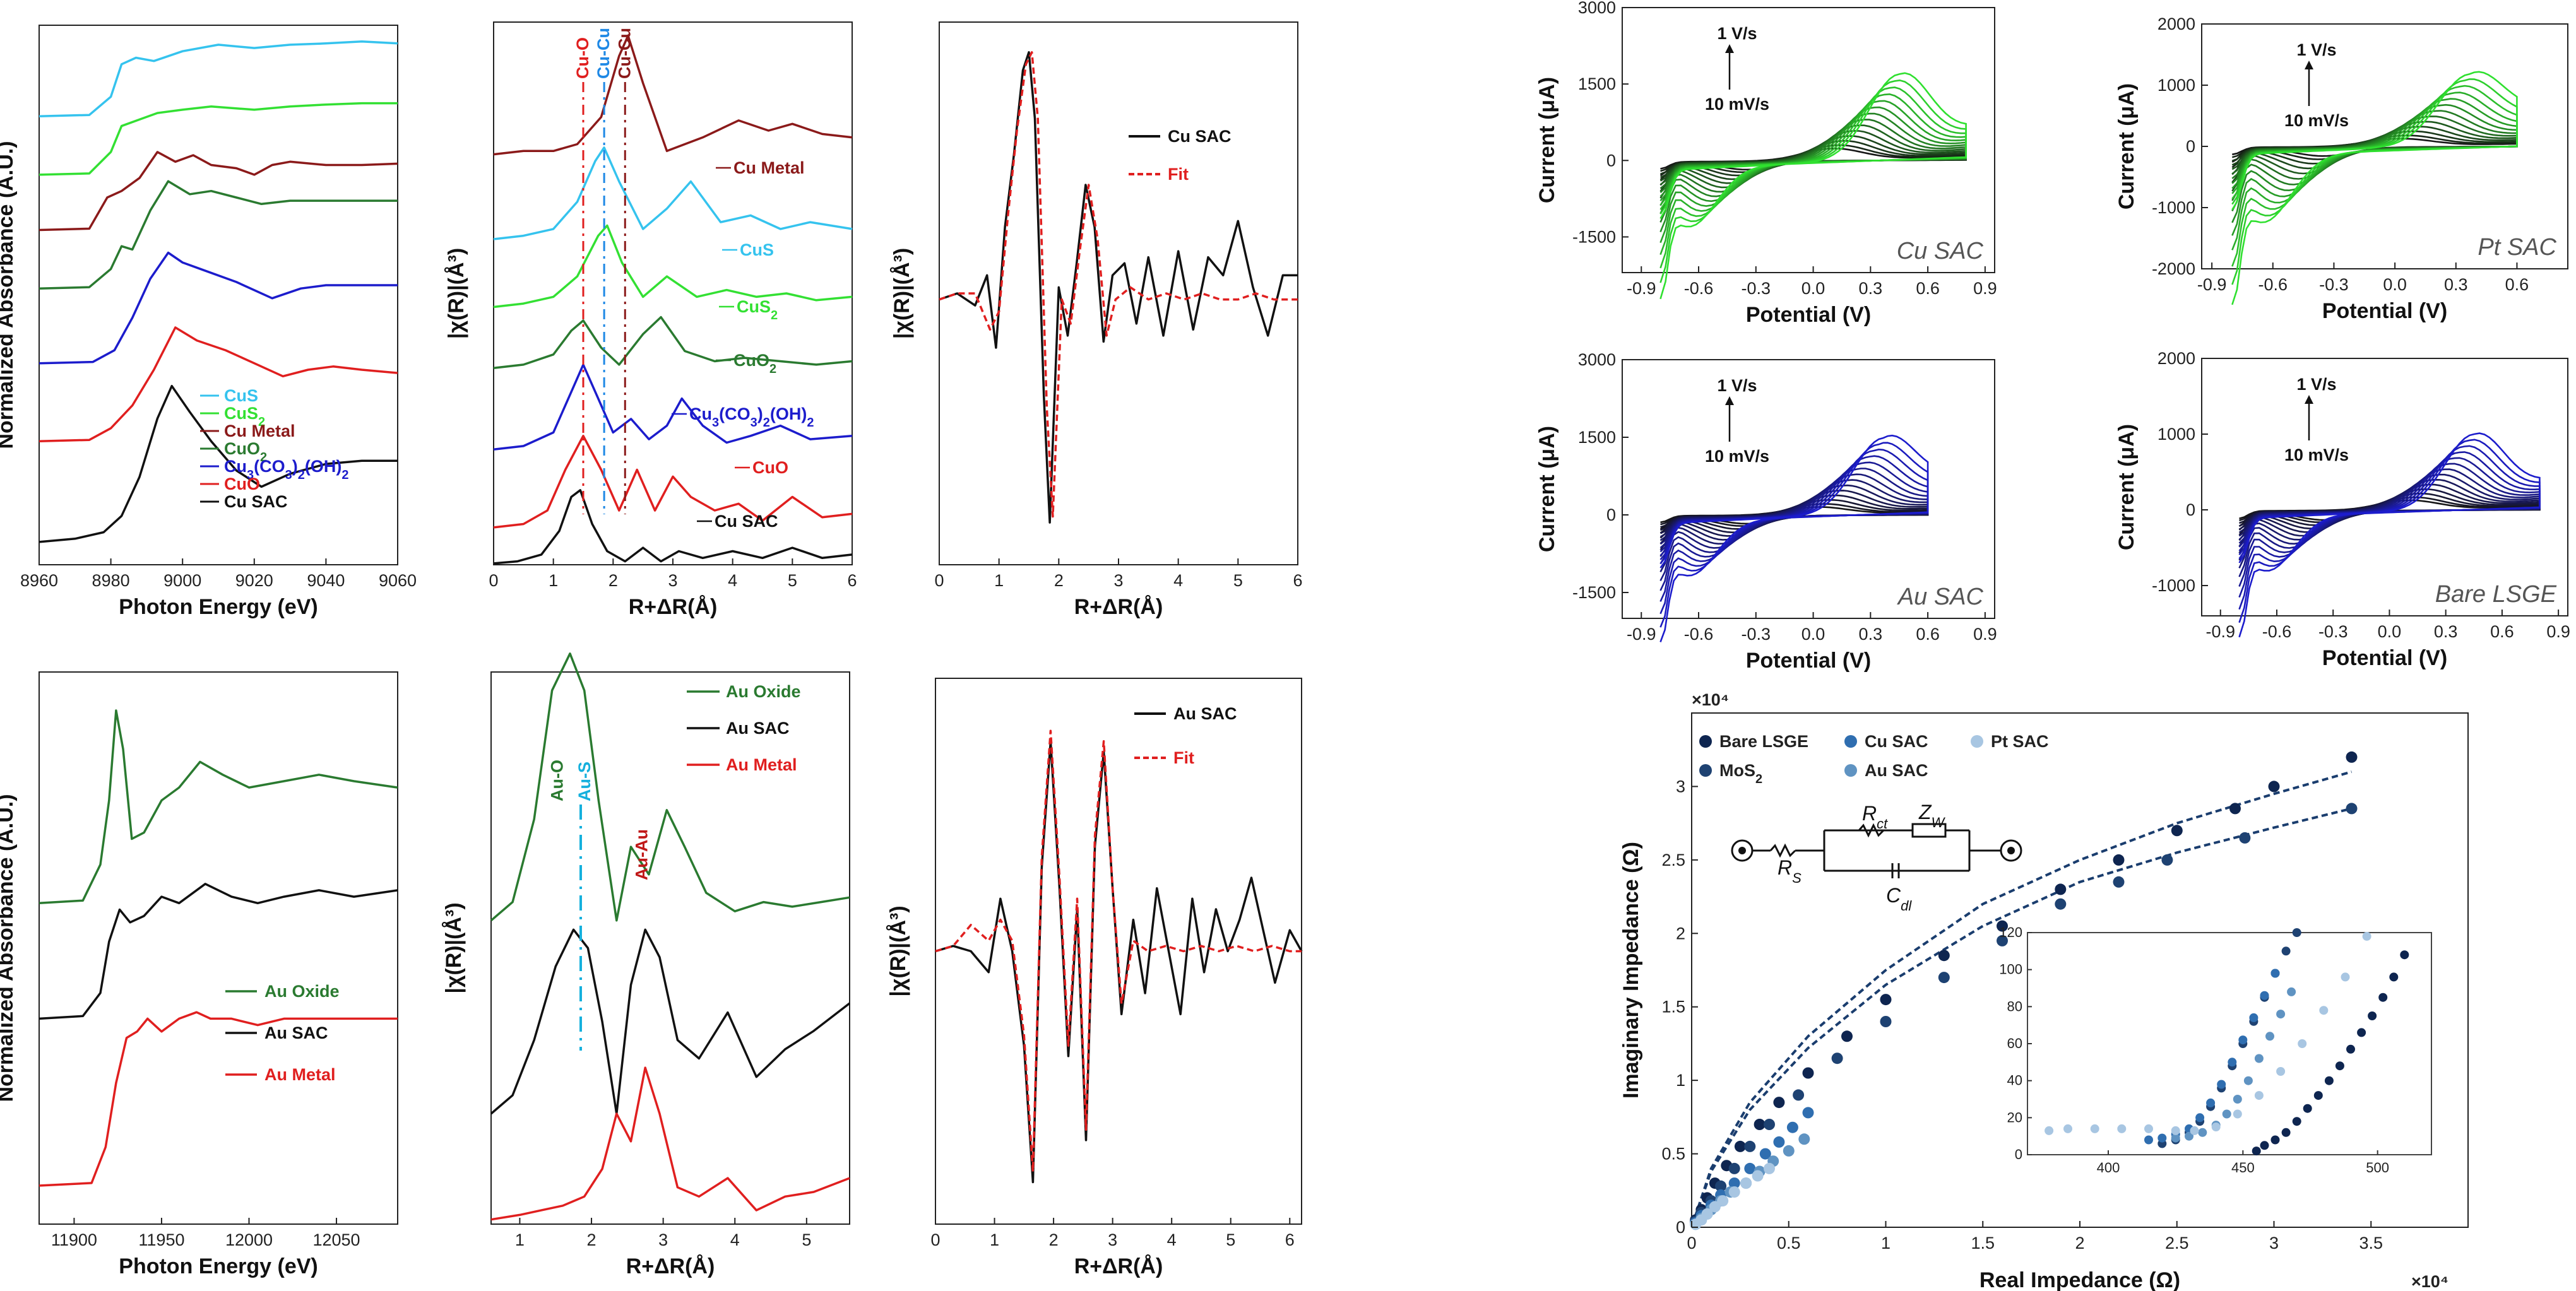 The image size is (2576, 1291). Describe the element at coordinates (2390, 535) in the screenshot. I see `cv-bare-cv-curve` at that location.